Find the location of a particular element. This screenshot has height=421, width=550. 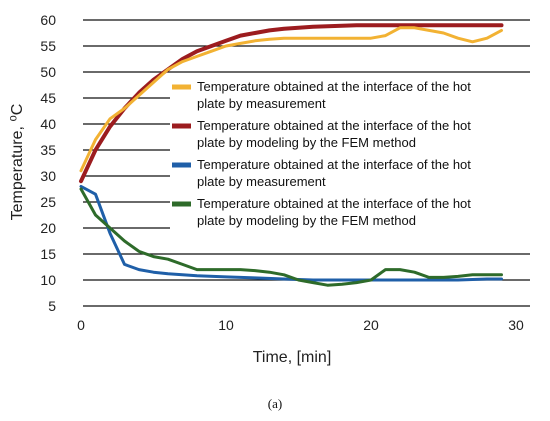

y-tick-label: 20 is located at coordinates (48, 228).